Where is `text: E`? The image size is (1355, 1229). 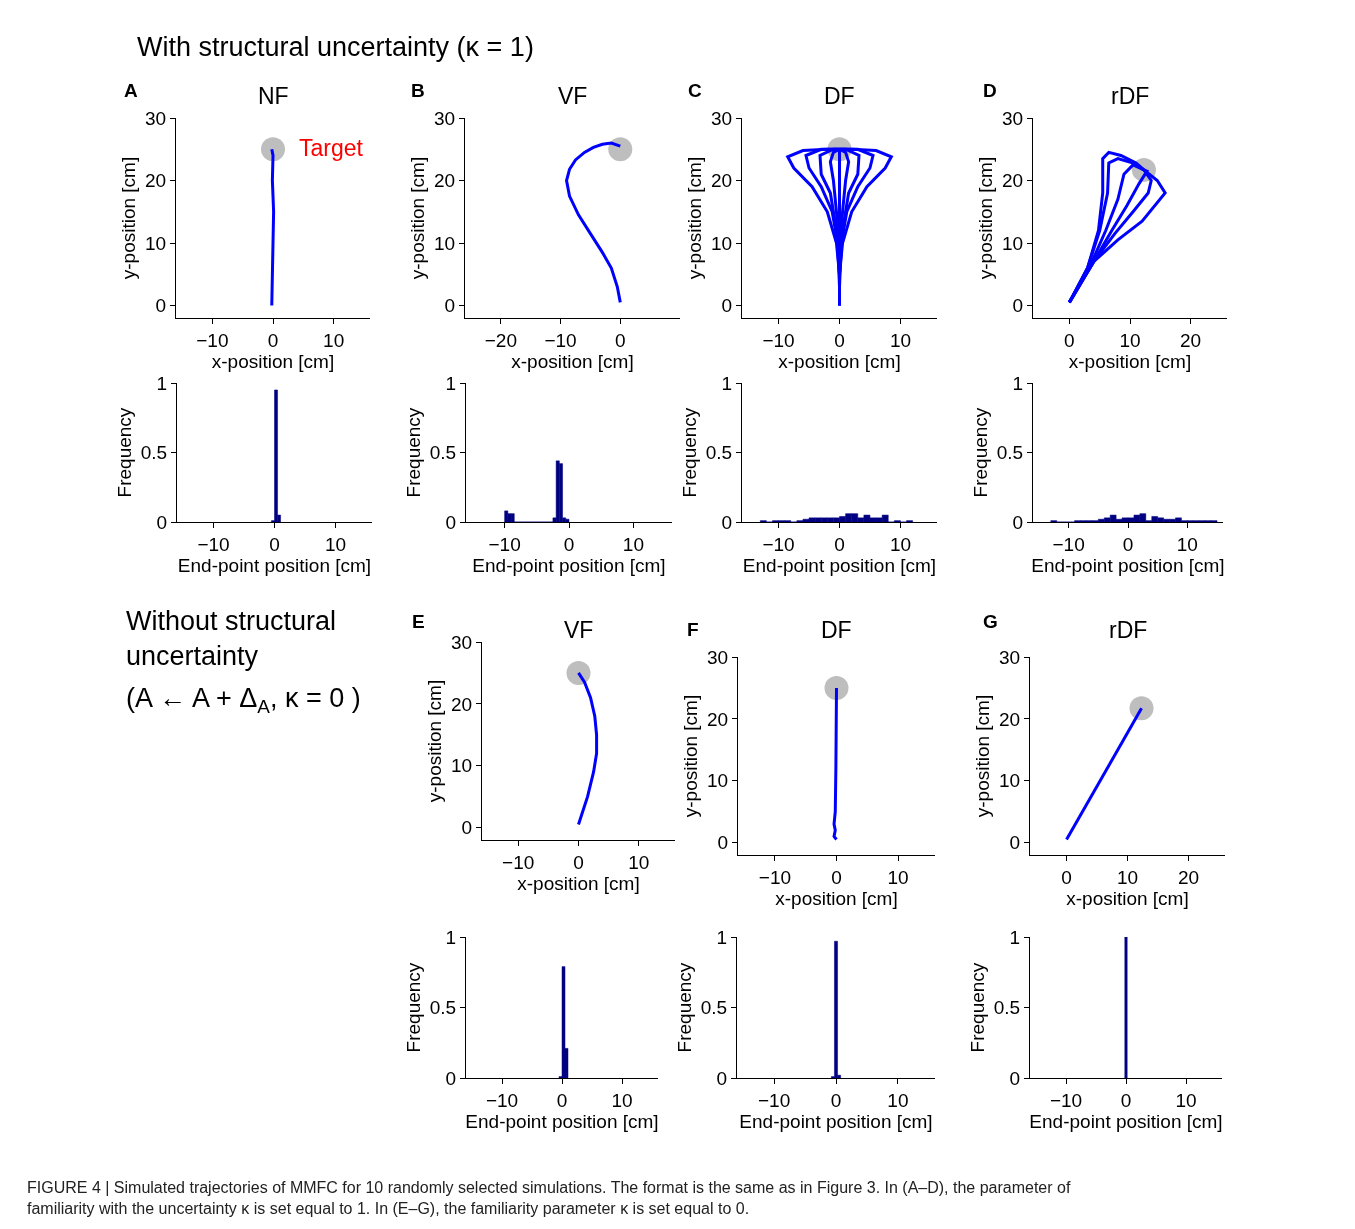
text: E is located at coordinates (418, 621).